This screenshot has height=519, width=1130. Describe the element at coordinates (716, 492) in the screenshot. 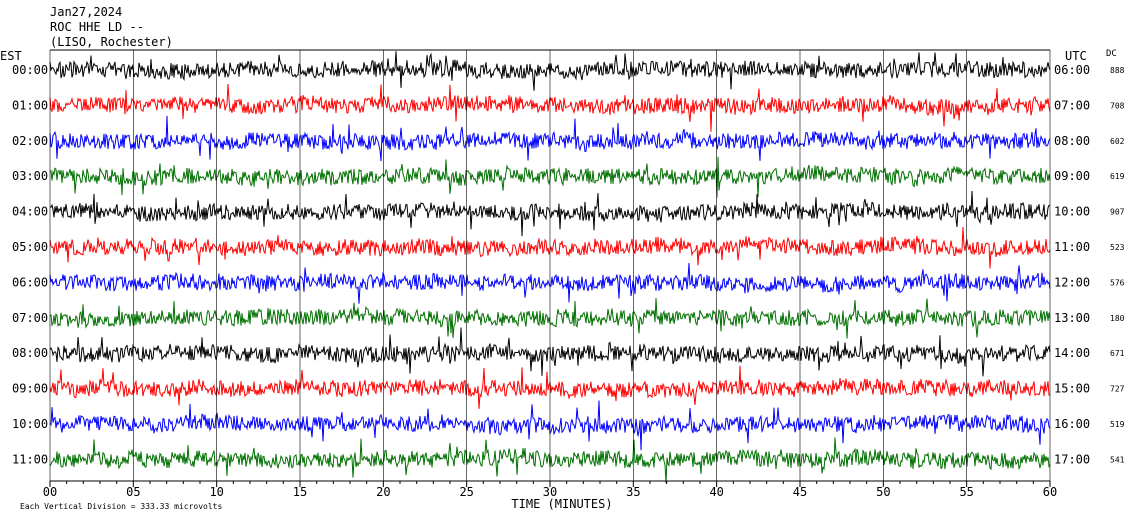

I see `x-tick-label-40: 40` at that location.